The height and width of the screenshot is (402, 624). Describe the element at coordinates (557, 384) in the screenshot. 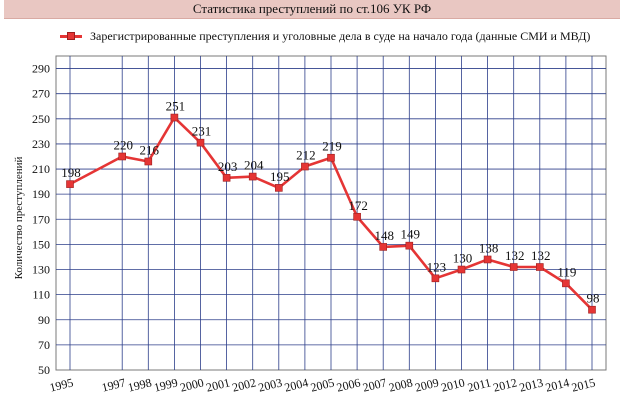

I see `x-tick-label: 2014` at that location.